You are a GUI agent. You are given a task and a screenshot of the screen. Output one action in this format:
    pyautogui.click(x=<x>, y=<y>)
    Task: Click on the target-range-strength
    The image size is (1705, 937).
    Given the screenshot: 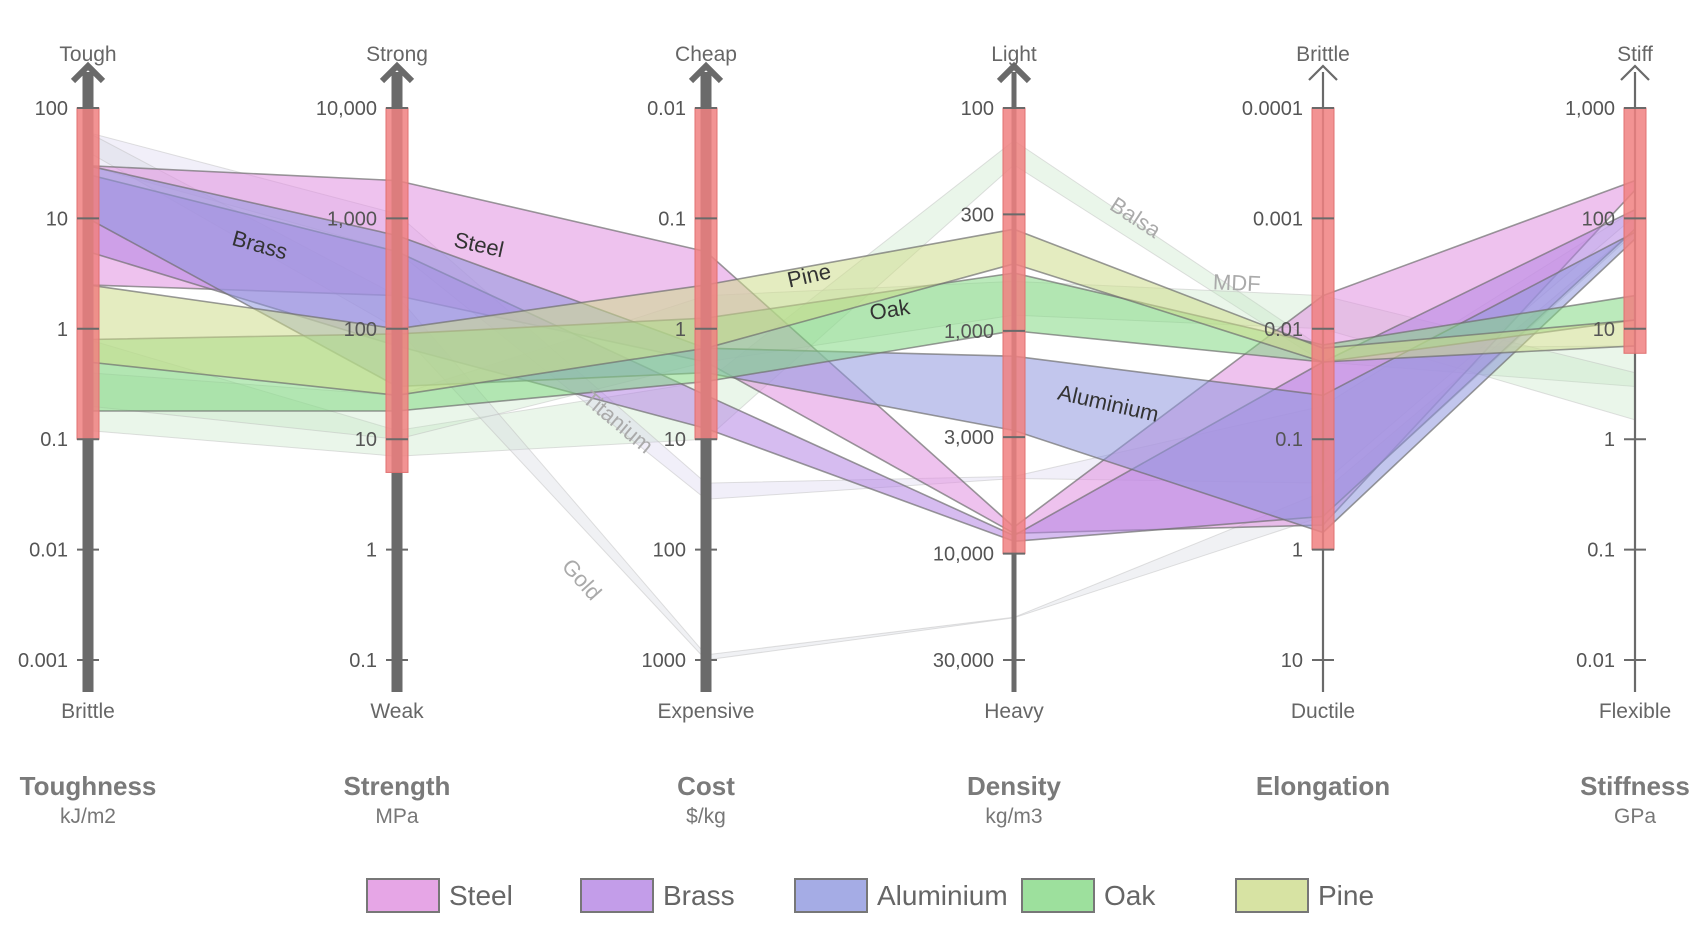 What is the action you would take?
    pyautogui.click(x=397, y=290)
    